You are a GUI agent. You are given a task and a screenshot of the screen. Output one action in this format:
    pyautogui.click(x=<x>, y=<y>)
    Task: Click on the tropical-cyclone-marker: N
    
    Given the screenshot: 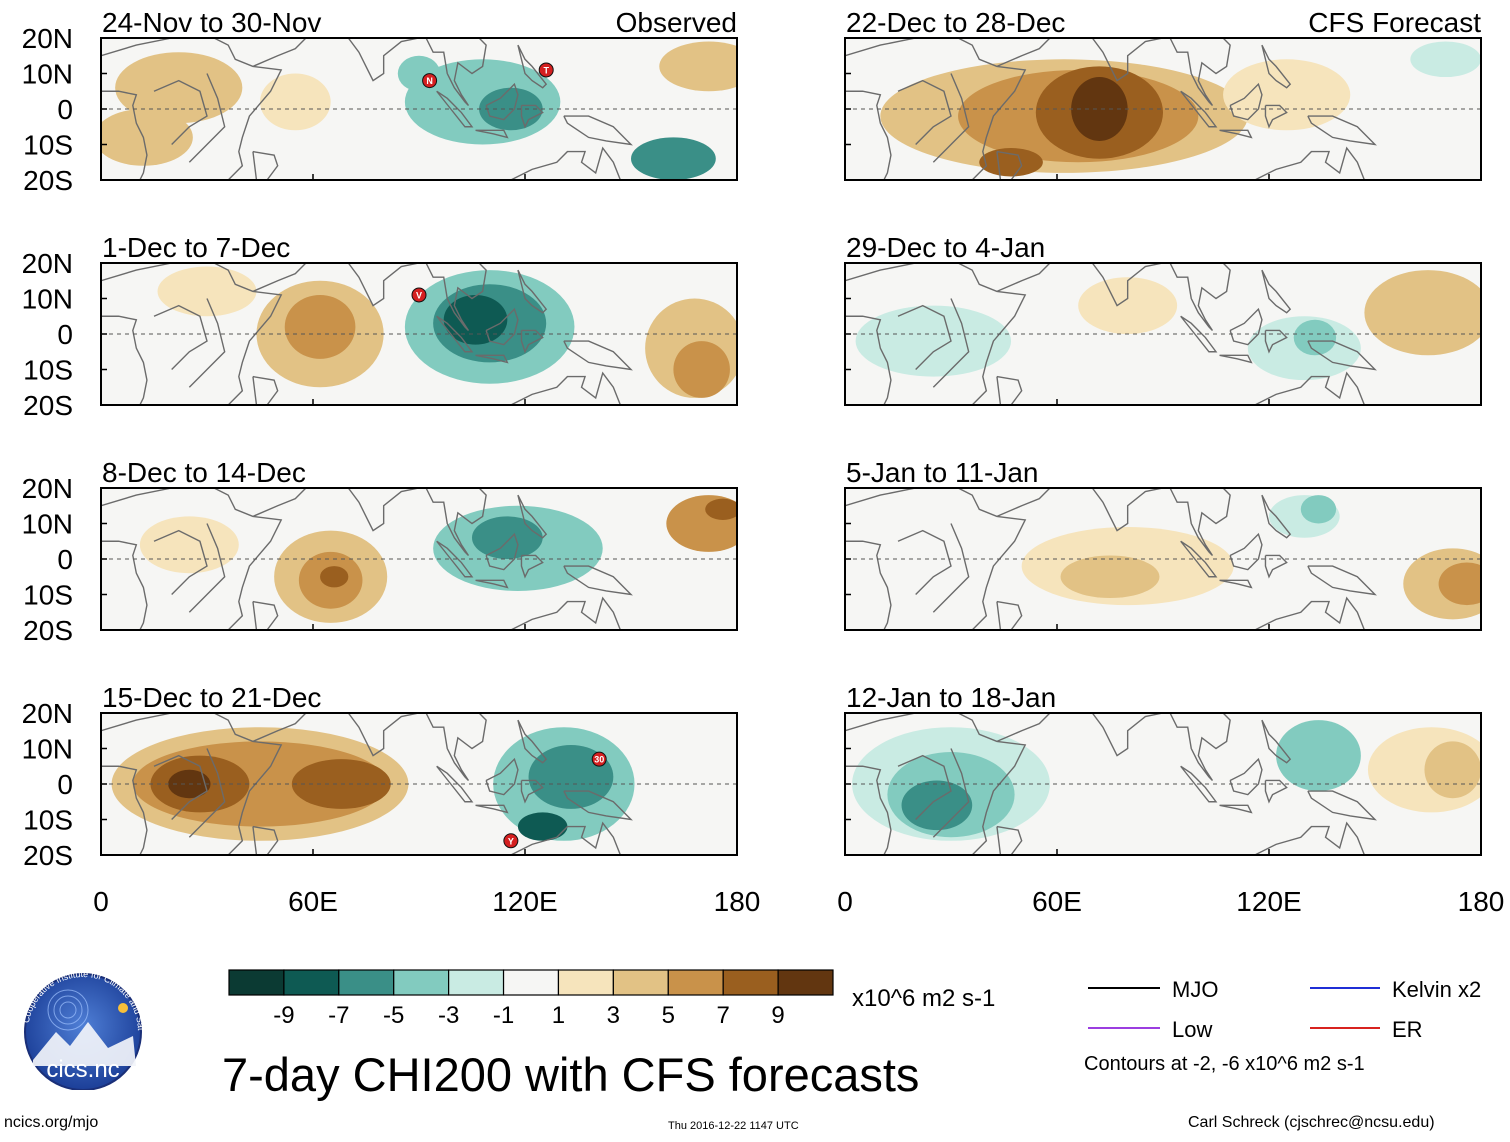 What is the action you would take?
    pyautogui.click(x=430, y=81)
    